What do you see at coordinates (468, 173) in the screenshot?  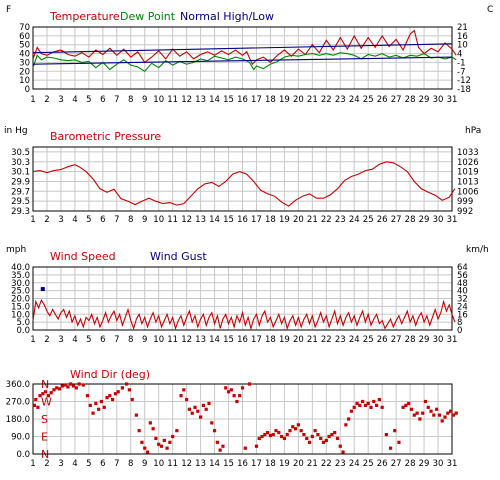 I see `y-tick-label-right: 1019` at bounding box center [468, 173].